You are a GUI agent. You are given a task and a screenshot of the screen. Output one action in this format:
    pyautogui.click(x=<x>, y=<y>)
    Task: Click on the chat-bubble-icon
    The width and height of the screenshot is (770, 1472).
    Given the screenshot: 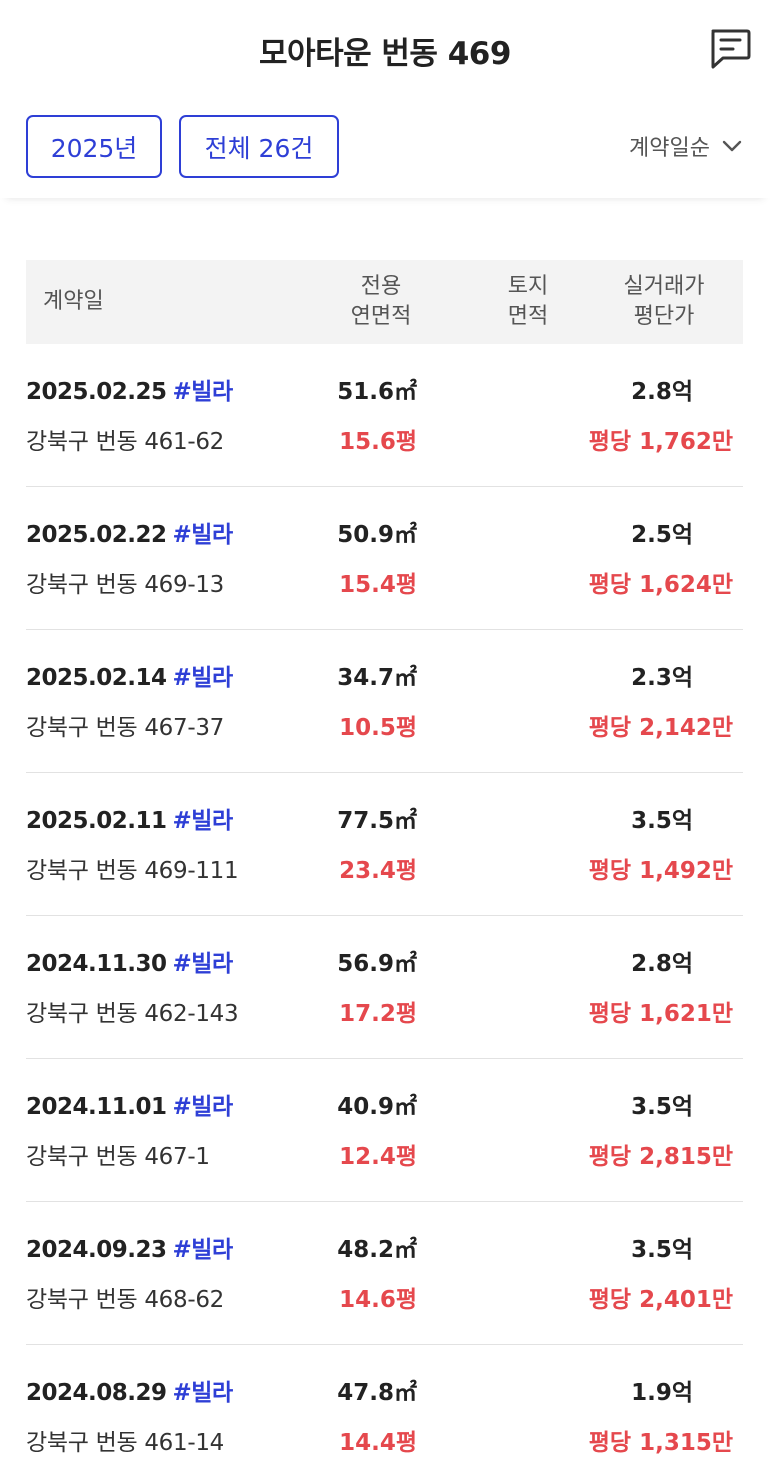 What is the action you would take?
    pyautogui.click(x=731, y=49)
    